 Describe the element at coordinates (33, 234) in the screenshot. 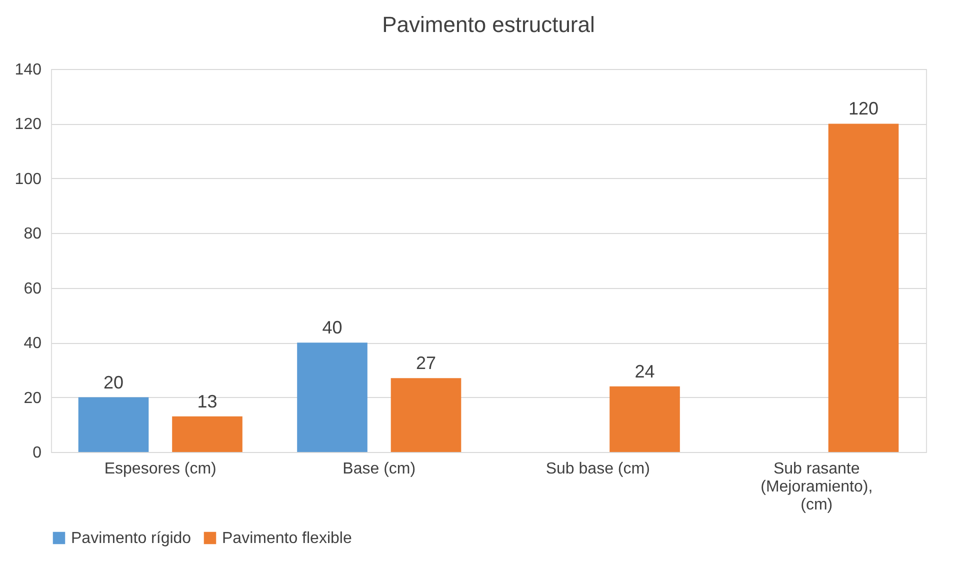

I see `y-tick-label: 80` at that location.